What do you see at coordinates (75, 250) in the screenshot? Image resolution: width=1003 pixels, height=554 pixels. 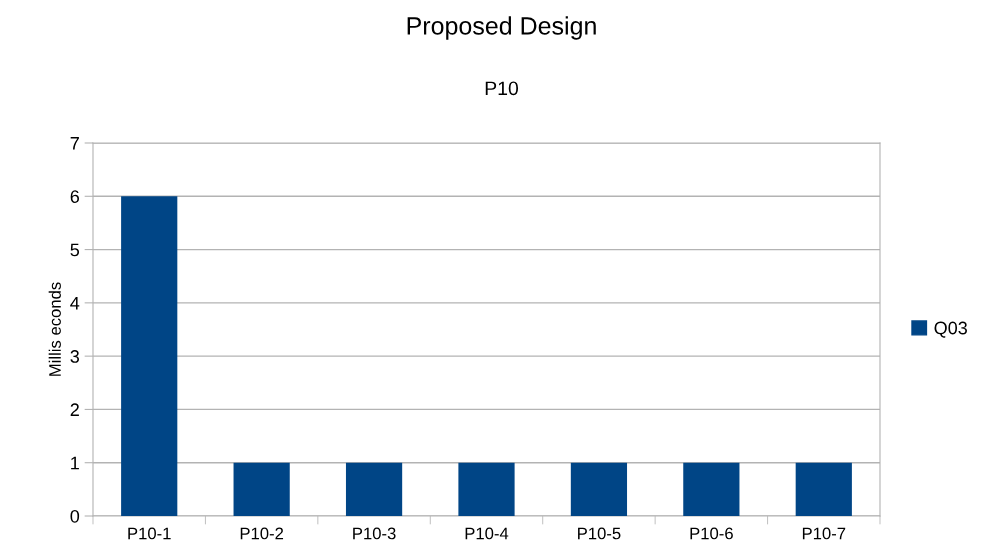 I see `y-tick-label: 5` at bounding box center [75, 250].